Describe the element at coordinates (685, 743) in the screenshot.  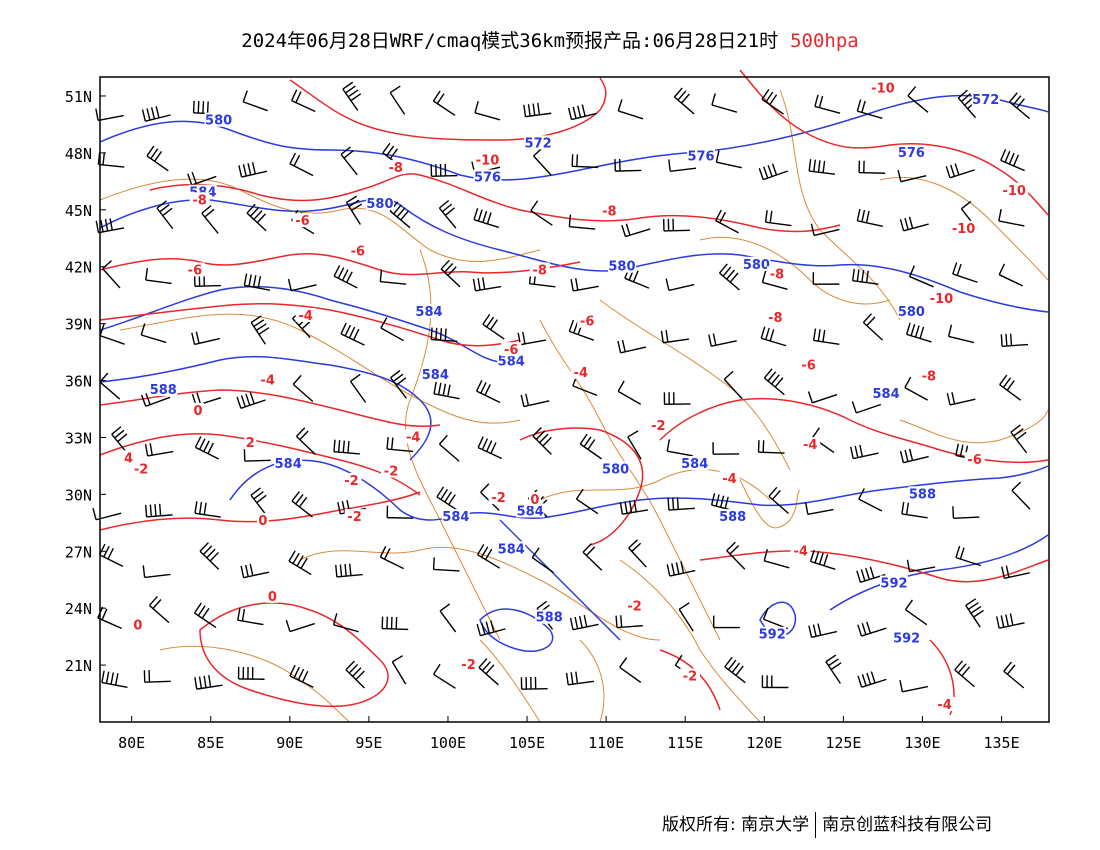
I see `lon-tick-label: 115E` at that location.